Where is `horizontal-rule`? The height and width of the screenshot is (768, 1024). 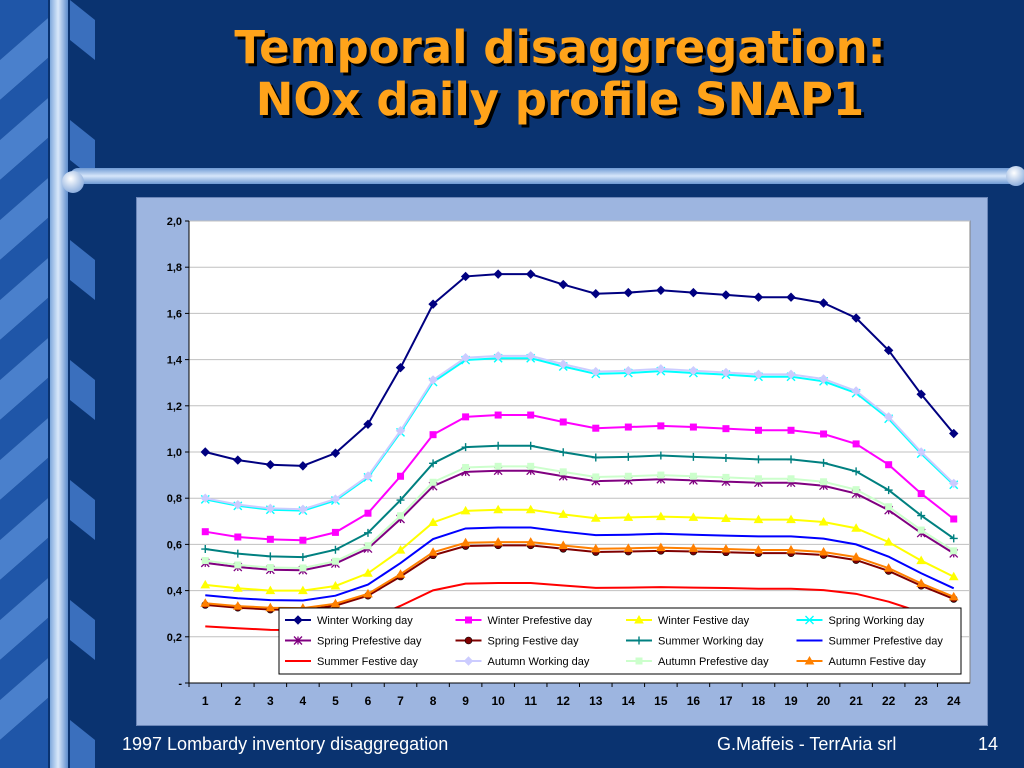
horizontal-rule is located at coordinates (545, 176).